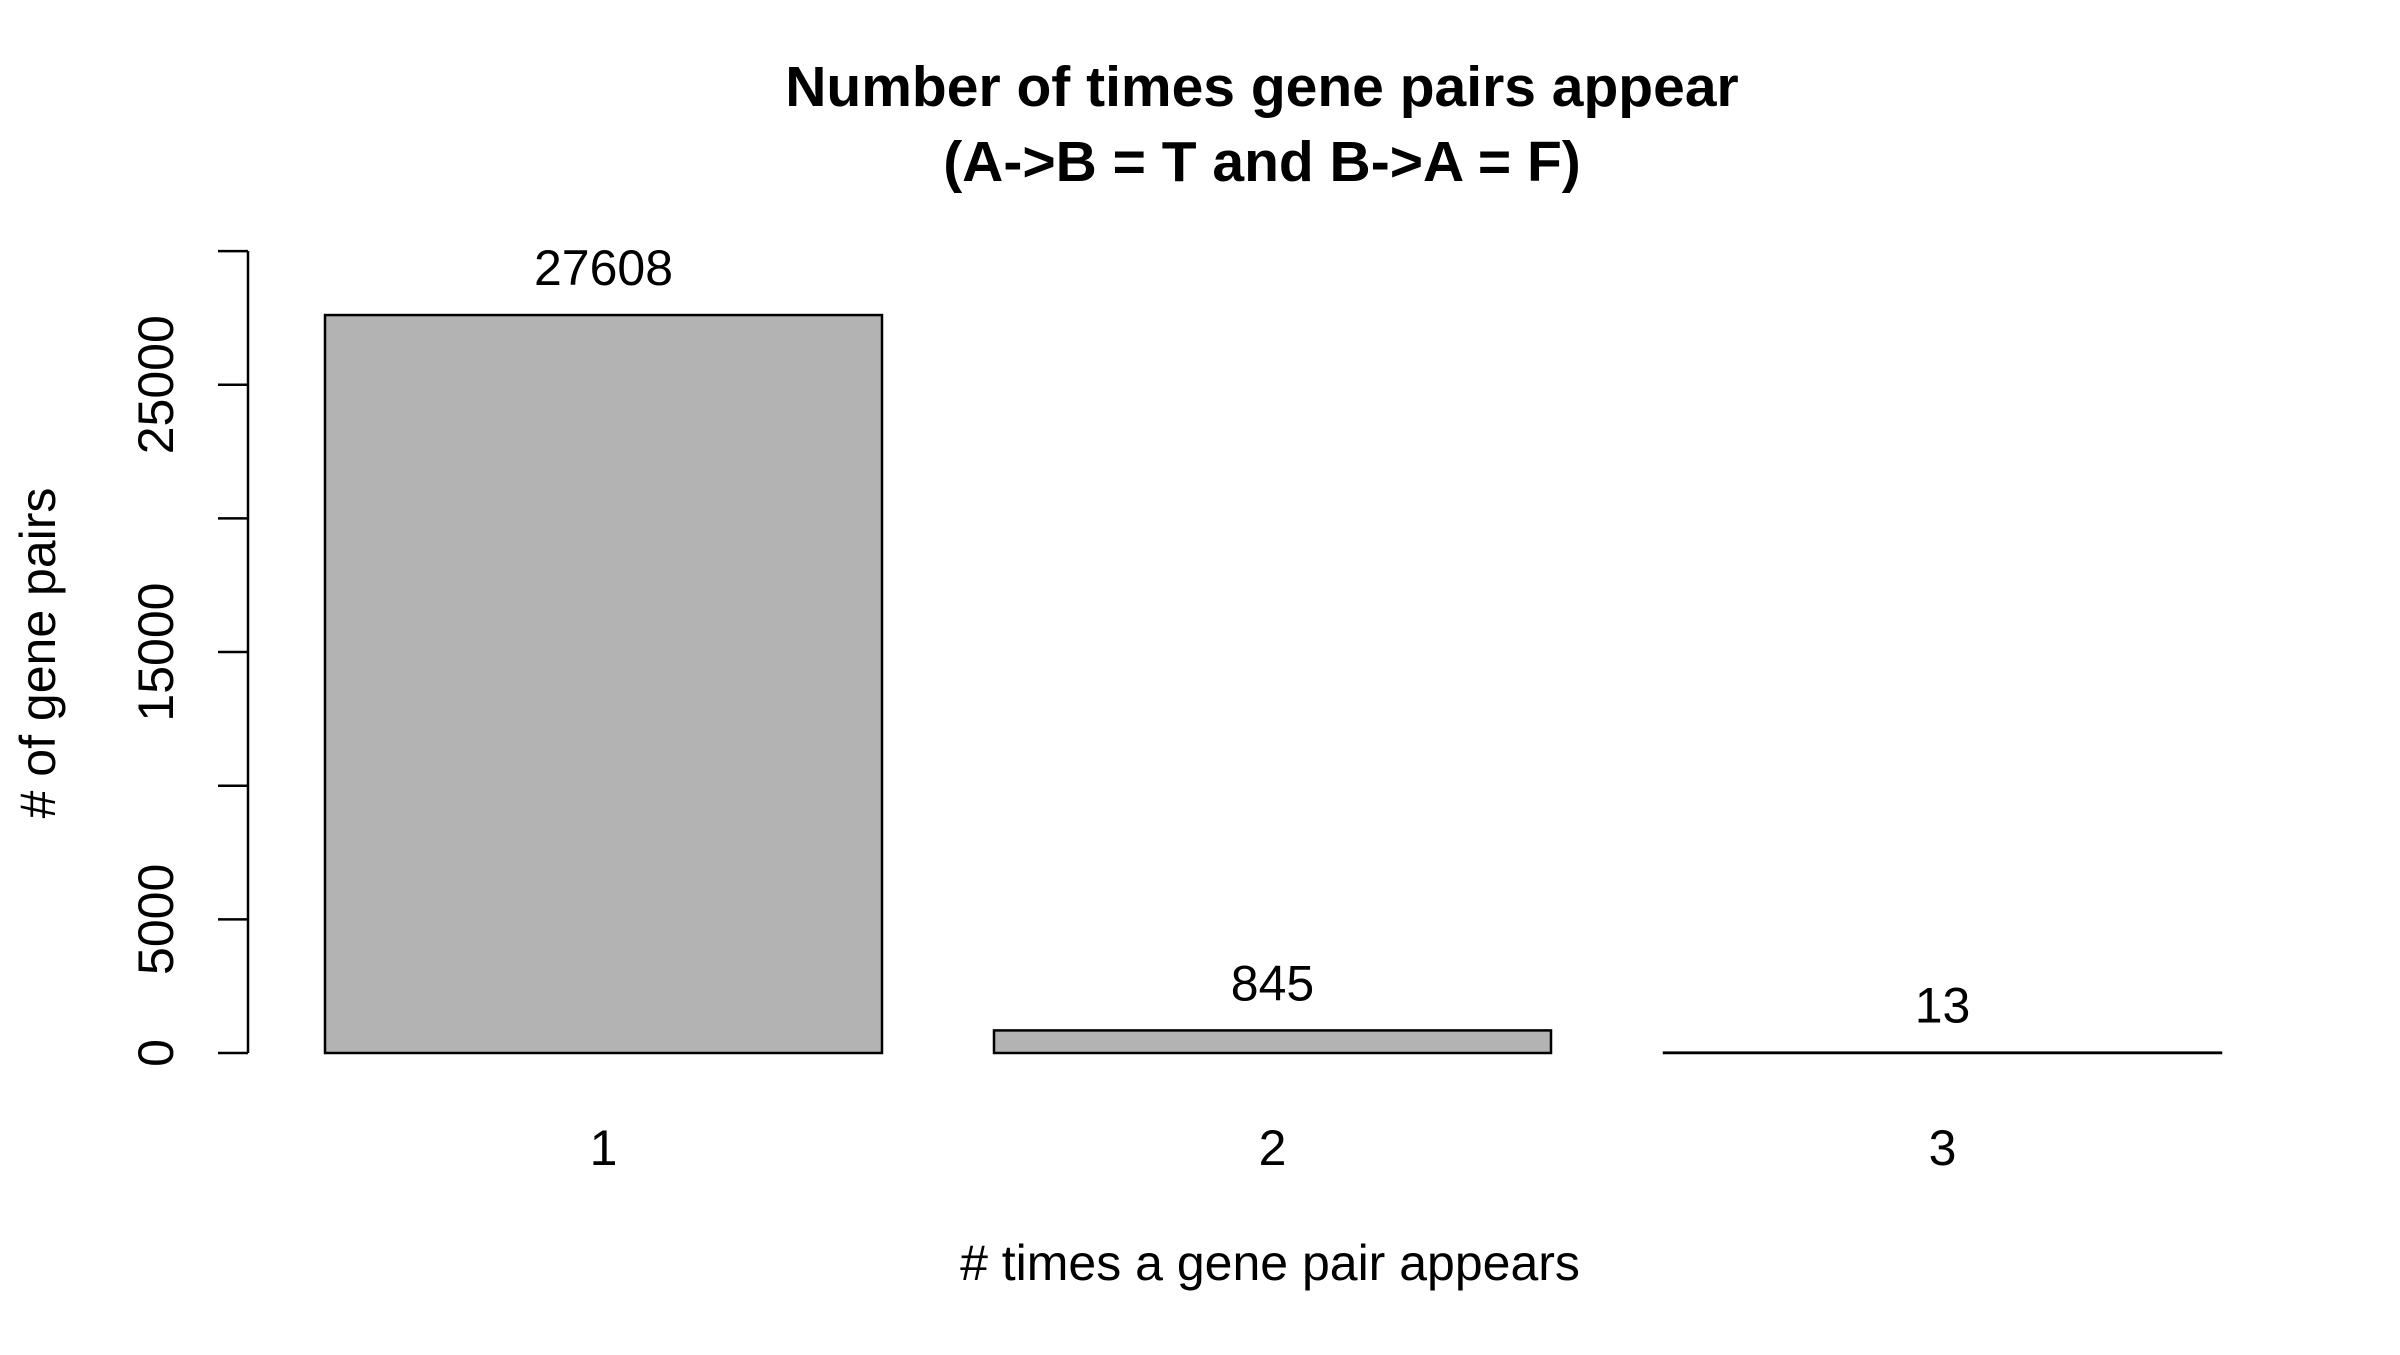  What do you see at coordinates (603, 268) in the screenshot?
I see `data-label: 27608` at bounding box center [603, 268].